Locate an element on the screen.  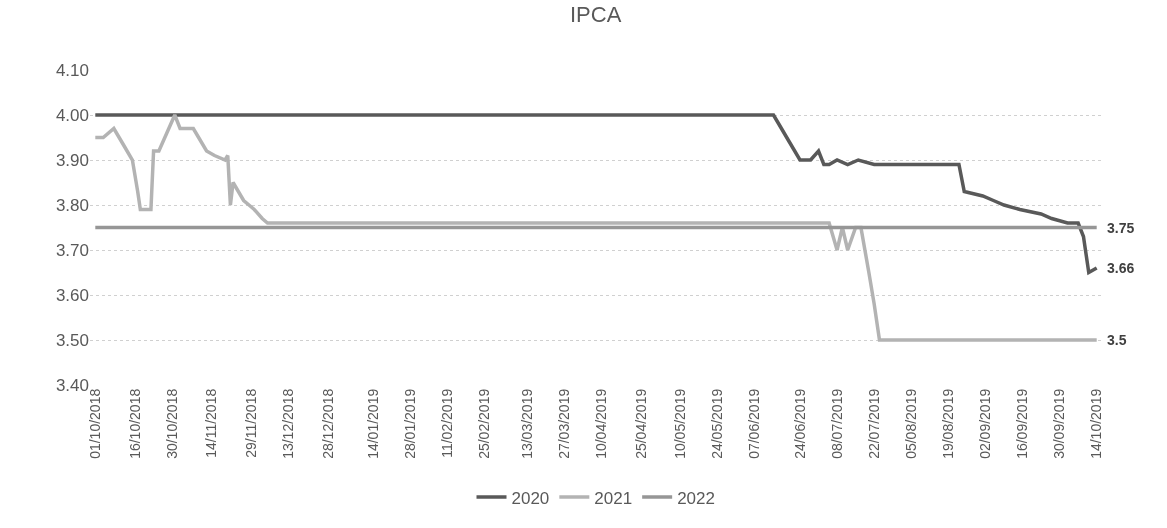
y-tick-label: 3.80 is located at coordinates (72, 205).